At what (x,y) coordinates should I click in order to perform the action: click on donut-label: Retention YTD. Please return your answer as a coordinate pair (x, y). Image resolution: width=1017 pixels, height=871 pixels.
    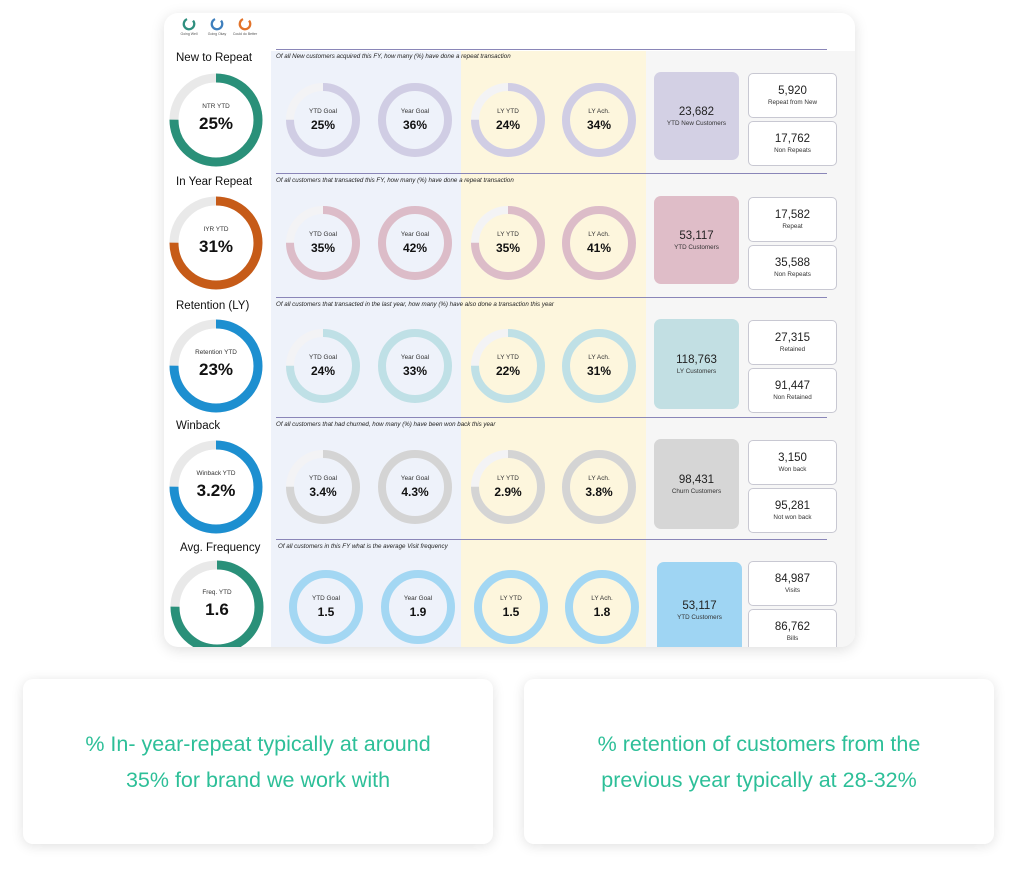
    Looking at the image, I should click on (216, 352).